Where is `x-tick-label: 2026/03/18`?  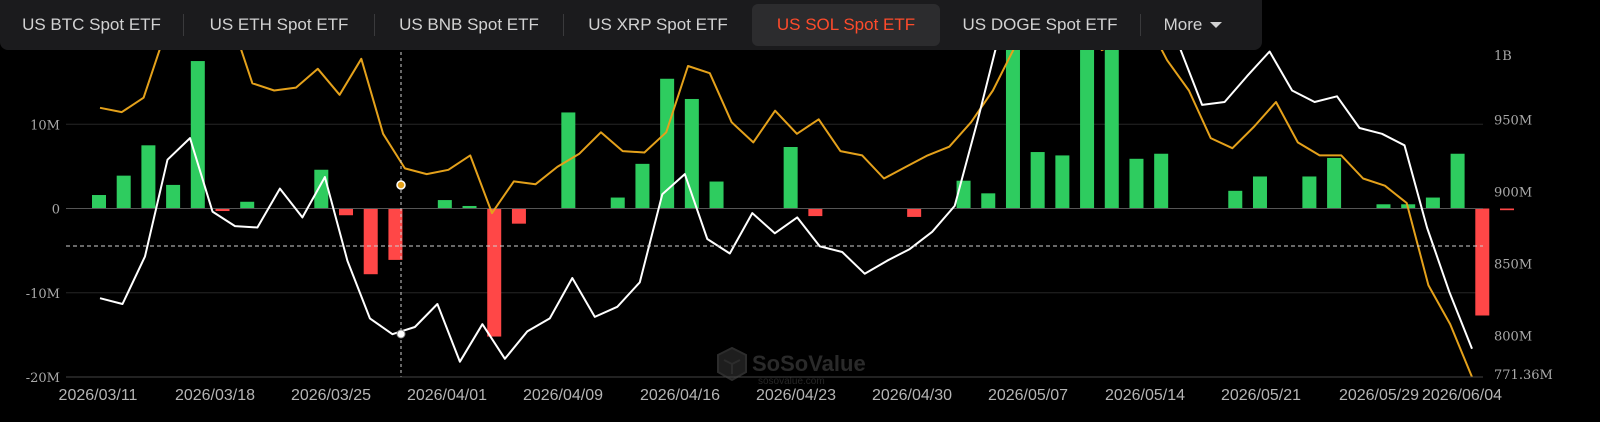
x-tick-label: 2026/03/18 is located at coordinates (215, 395).